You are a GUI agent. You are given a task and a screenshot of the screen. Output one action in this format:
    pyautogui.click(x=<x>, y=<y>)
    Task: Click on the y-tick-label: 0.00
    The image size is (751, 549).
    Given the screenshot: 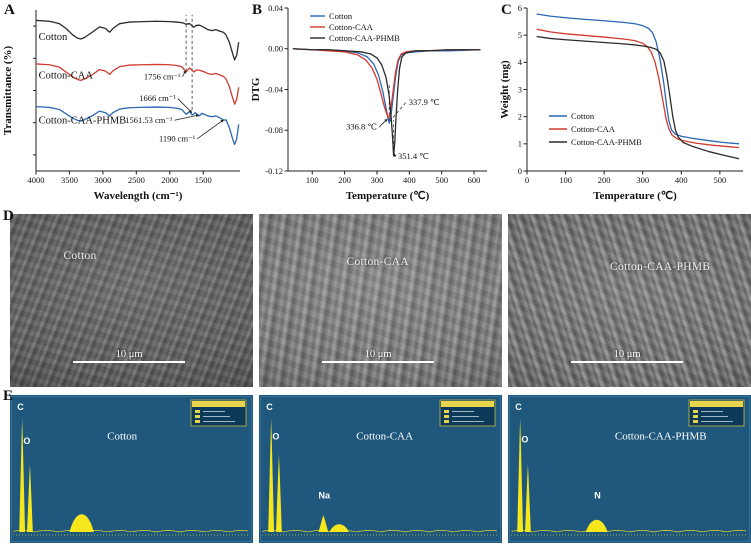 What is the action you would take?
    pyautogui.click(x=275, y=49)
    